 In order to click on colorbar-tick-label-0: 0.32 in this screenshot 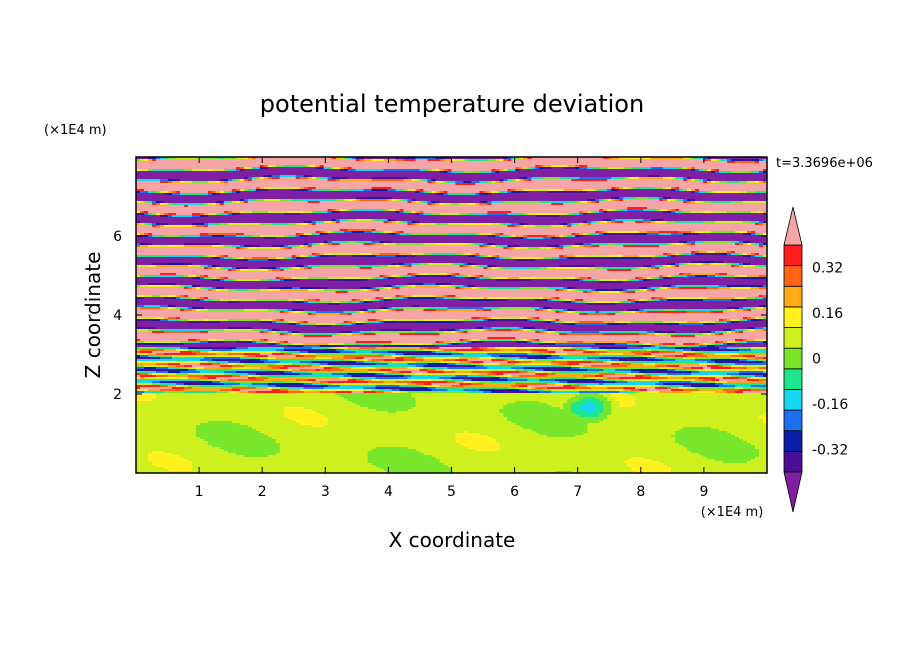, I will do `click(827, 269)`.